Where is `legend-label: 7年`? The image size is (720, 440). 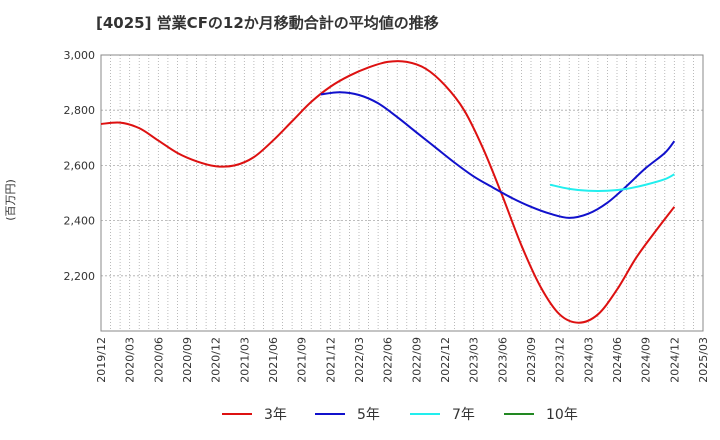
legend-label: 7年 is located at coordinates (463, 415).